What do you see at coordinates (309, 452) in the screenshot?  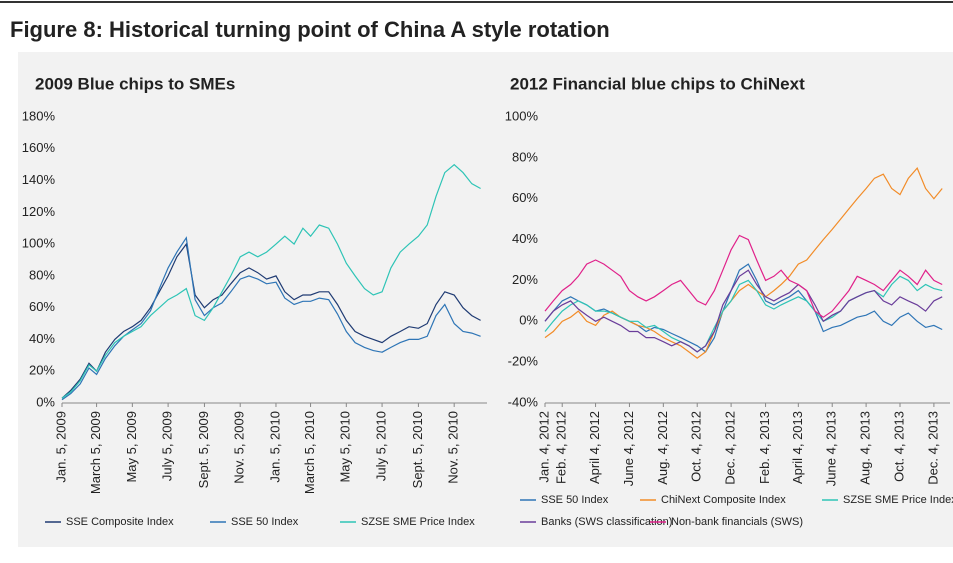 I see `x-tick-label: March 5, 2010` at bounding box center [309, 452].